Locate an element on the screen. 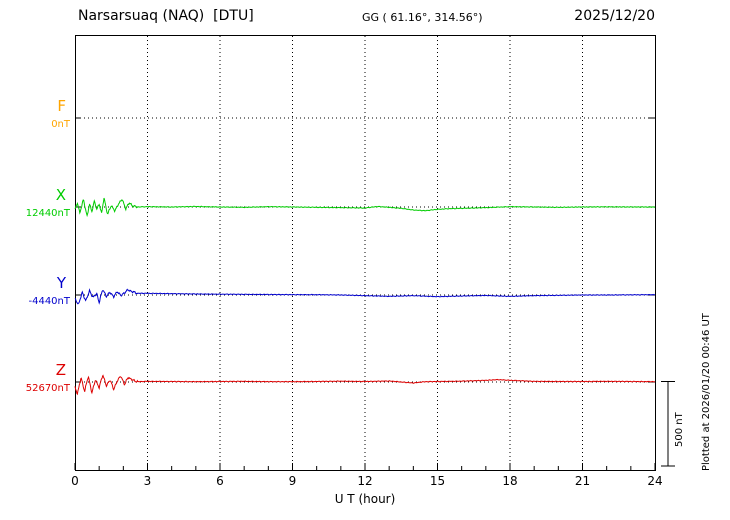 This screenshot has height=520, width=730. x-axis-label: U T (hour) is located at coordinates (365, 499).